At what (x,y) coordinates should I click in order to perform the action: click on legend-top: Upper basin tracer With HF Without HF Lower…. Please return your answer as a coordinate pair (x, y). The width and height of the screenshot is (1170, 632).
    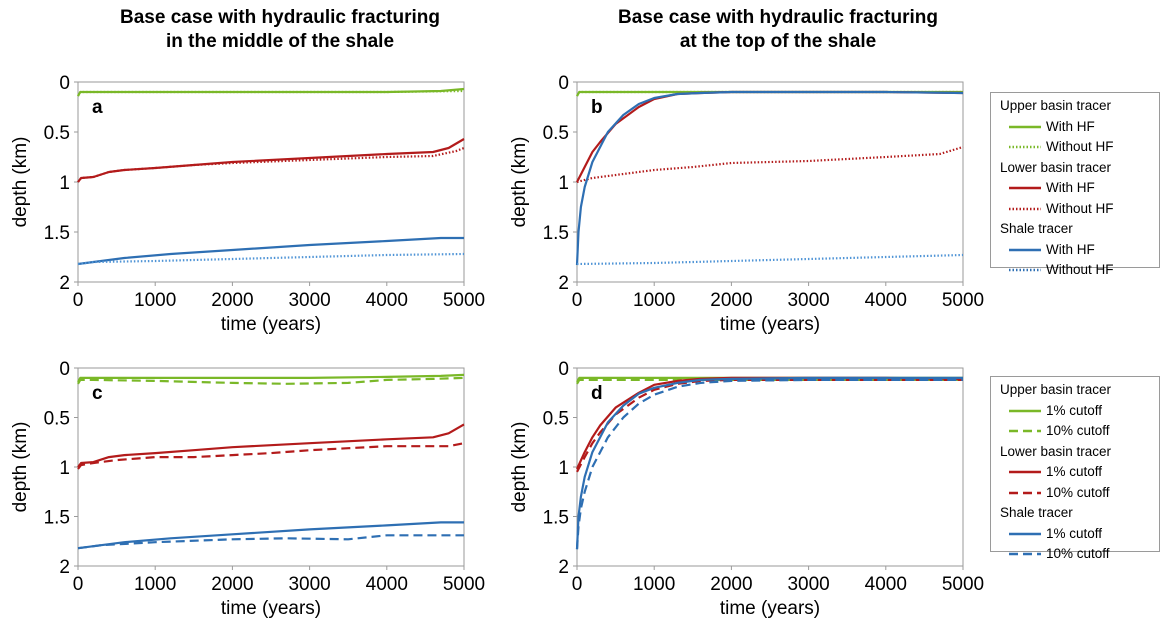
    Looking at the image, I should click on (1075, 184).